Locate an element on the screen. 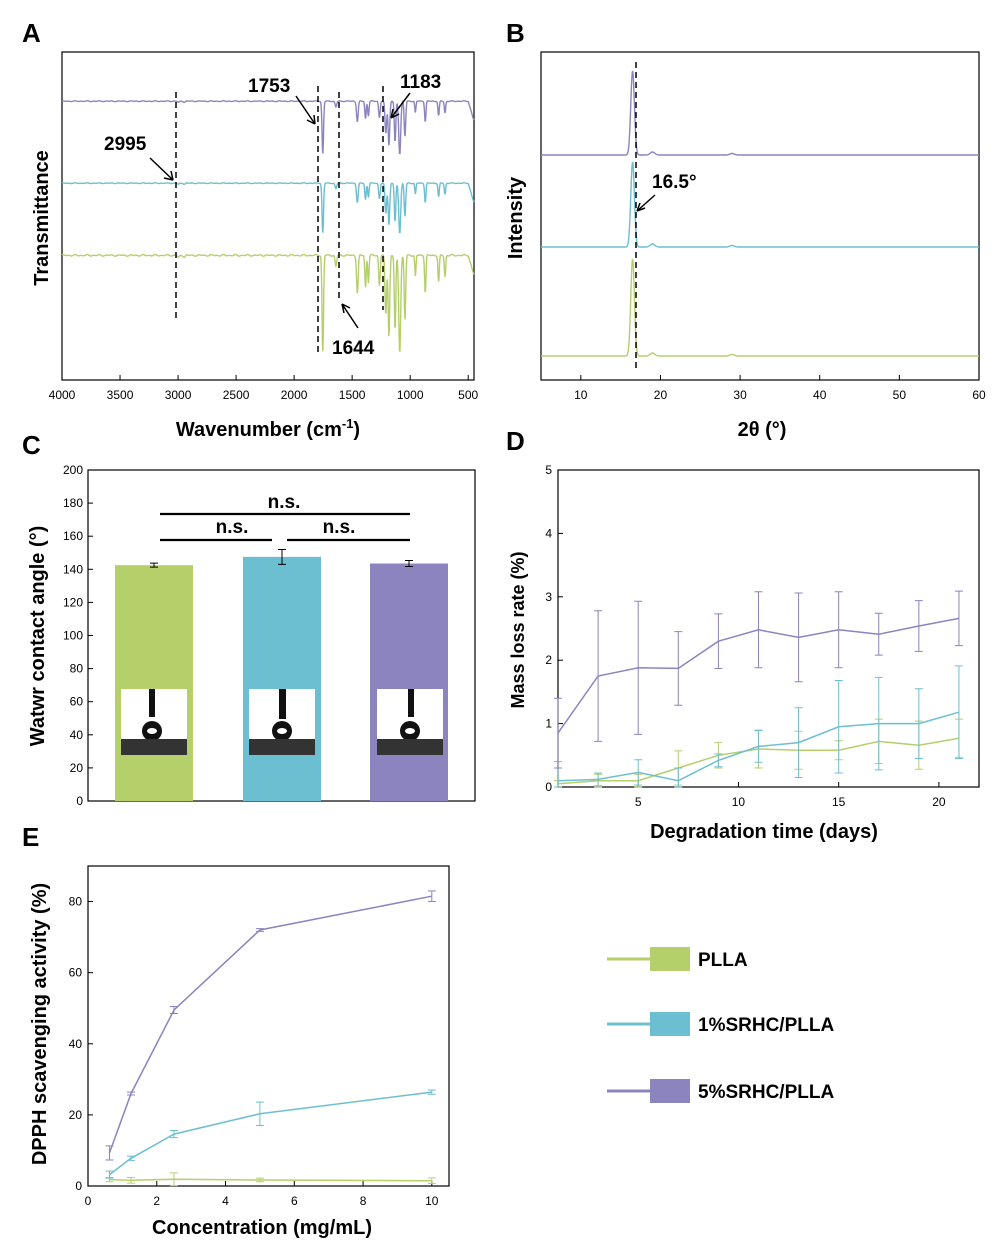 Image resolution: width=994 pixels, height=1258 pixels. panel-d-frame is located at coordinates (768, 628).